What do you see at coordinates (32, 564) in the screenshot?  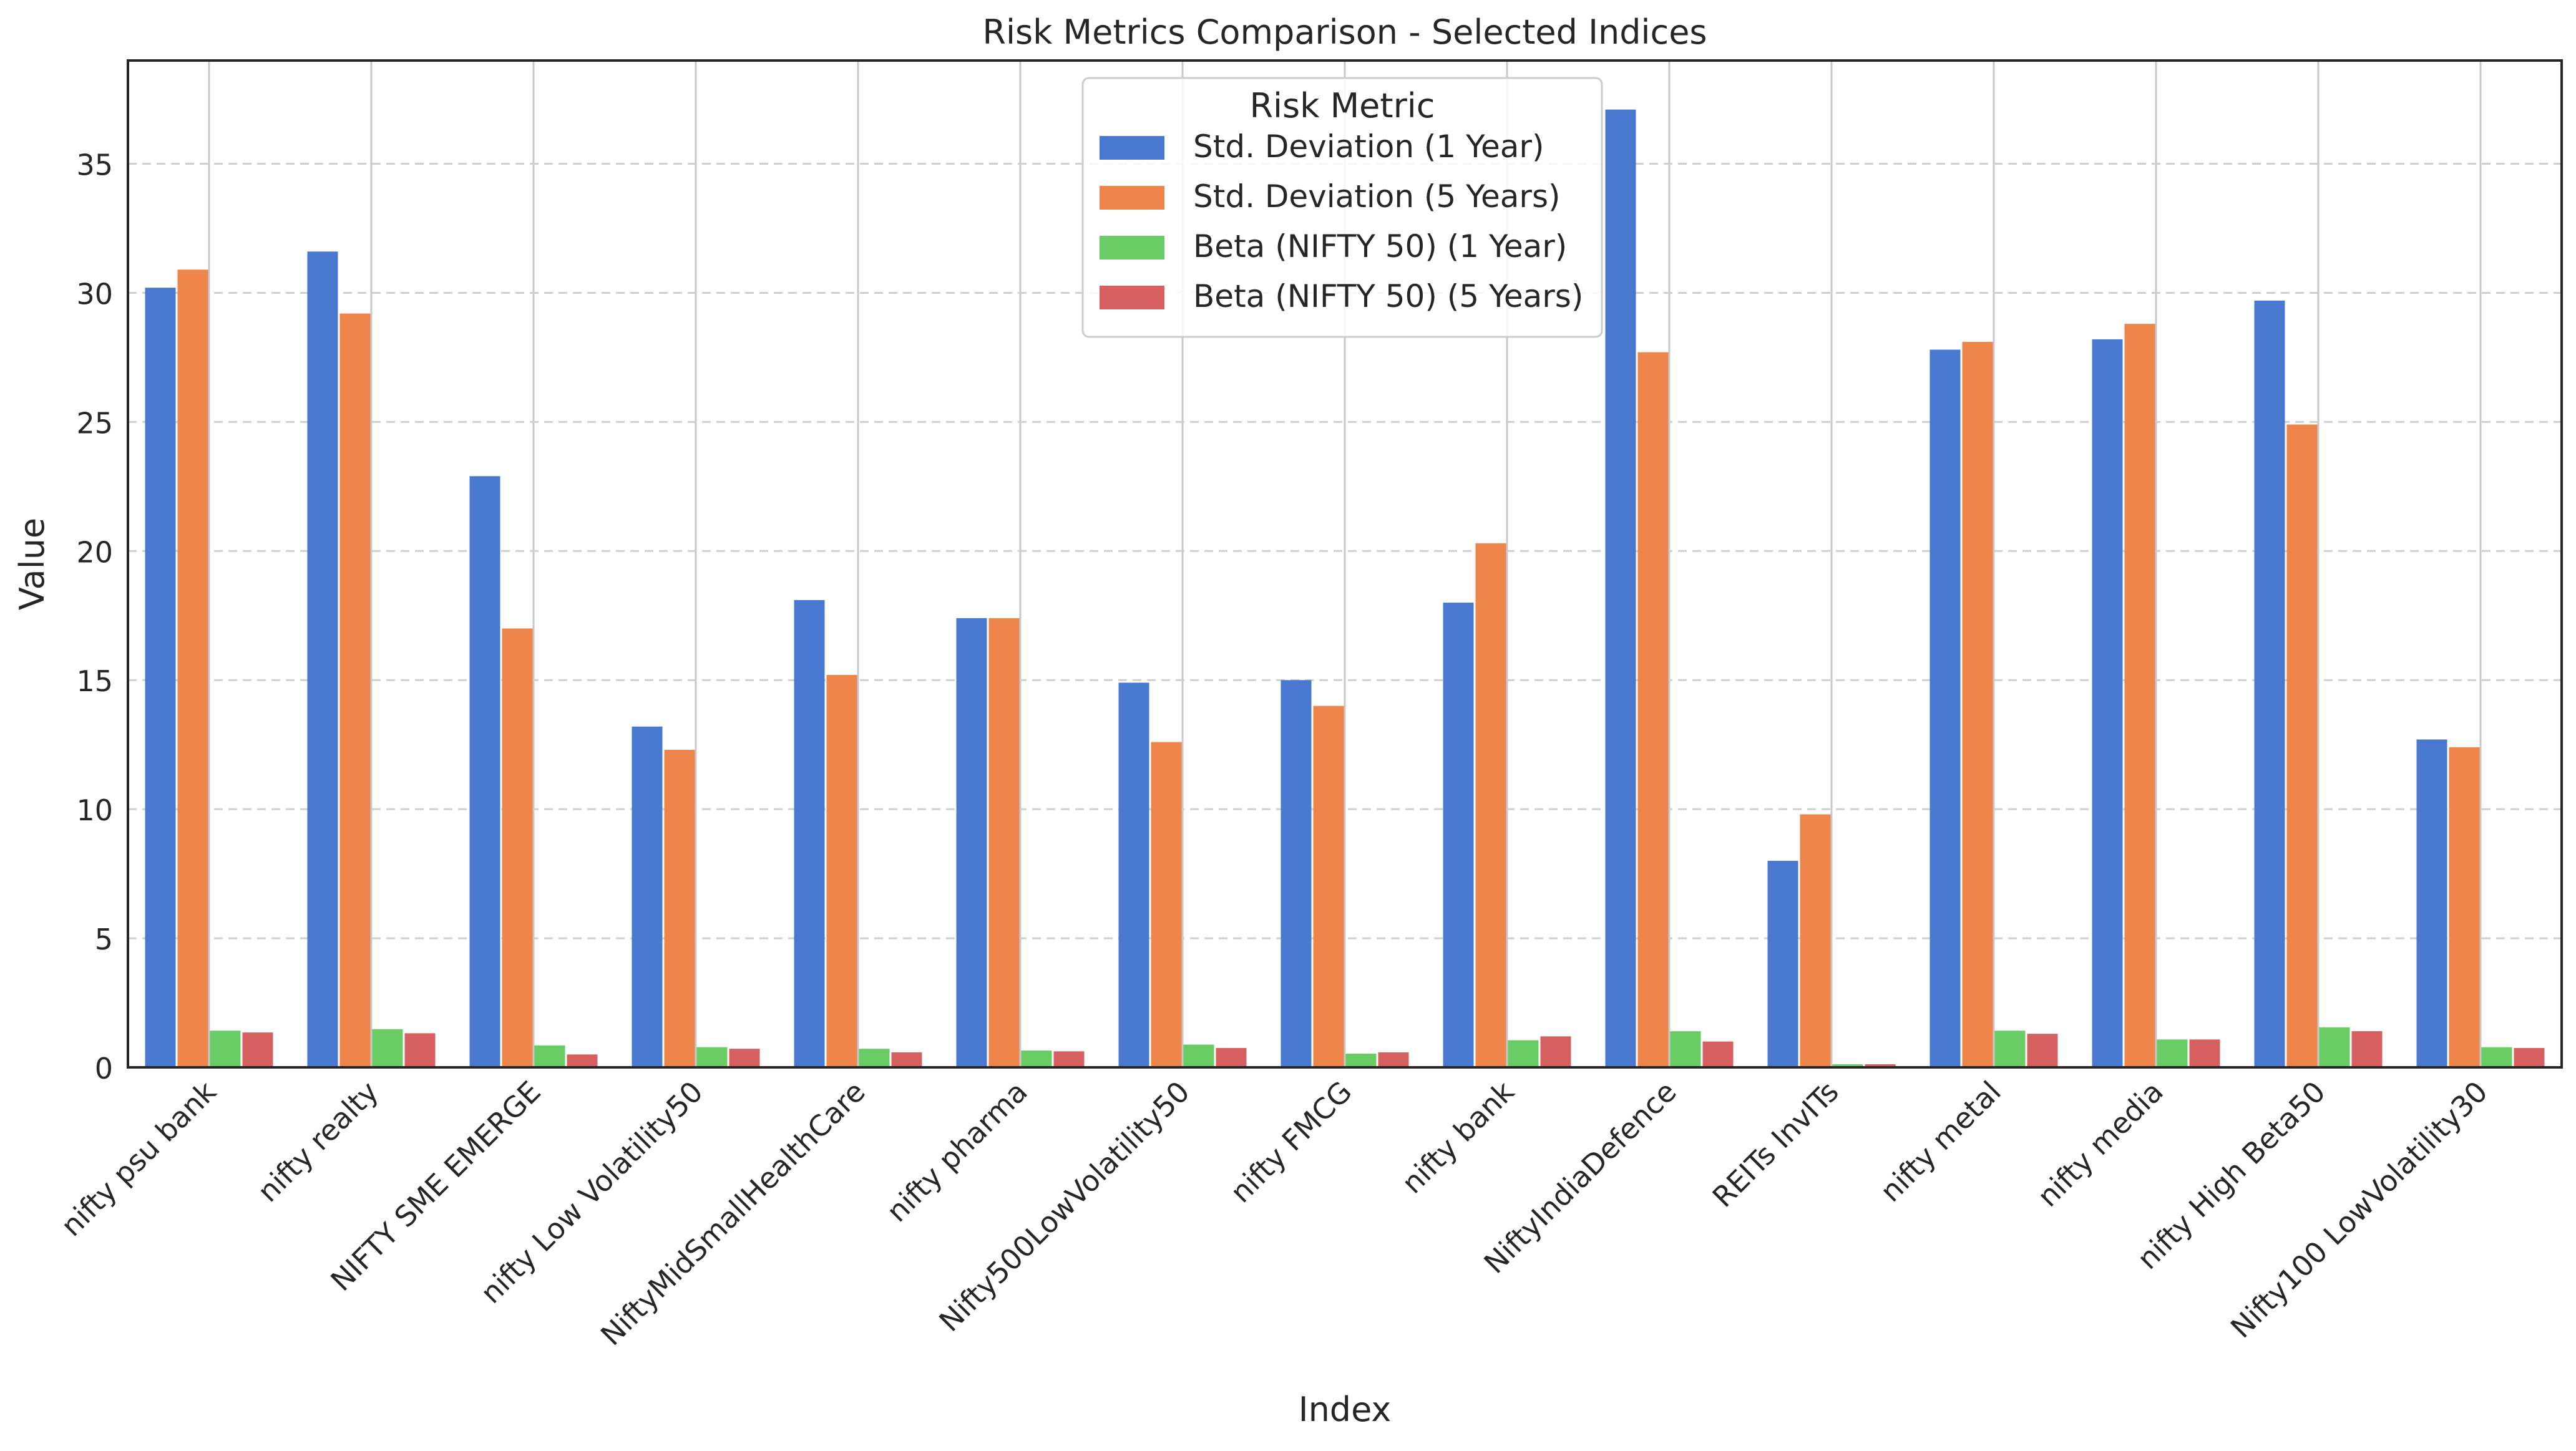 I see `y-axis-label: Value` at bounding box center [32, 564].